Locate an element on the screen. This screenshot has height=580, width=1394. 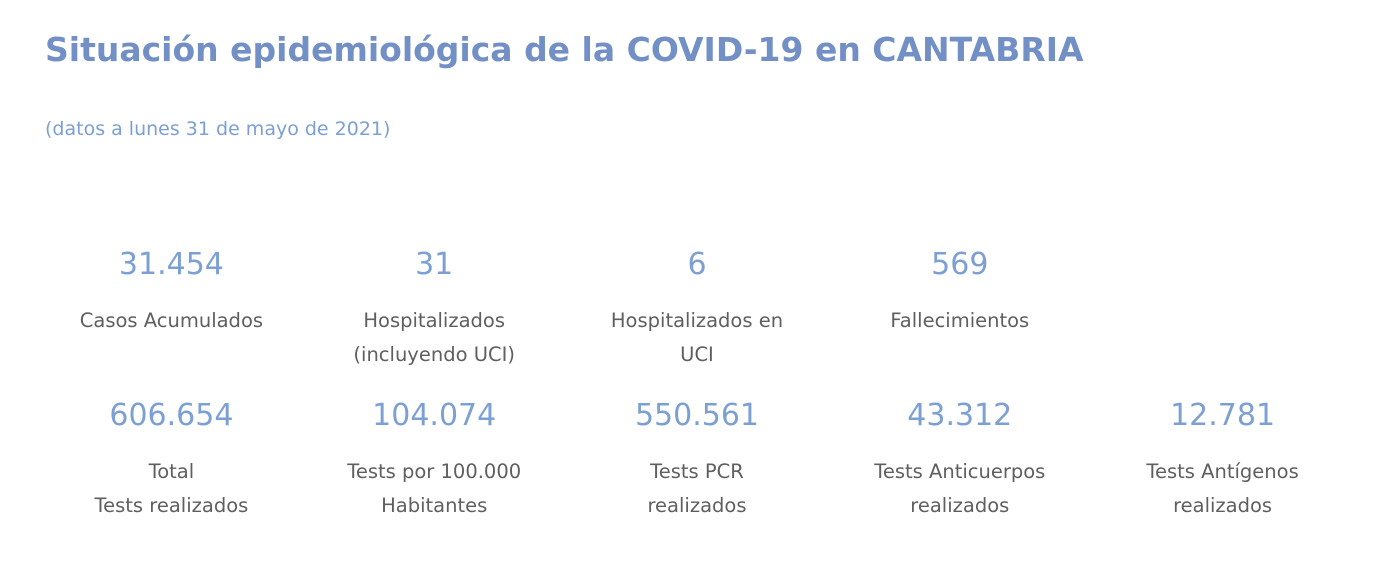
stat-label-line: Tests Anticuerpos is located at coordinates (960, 471).